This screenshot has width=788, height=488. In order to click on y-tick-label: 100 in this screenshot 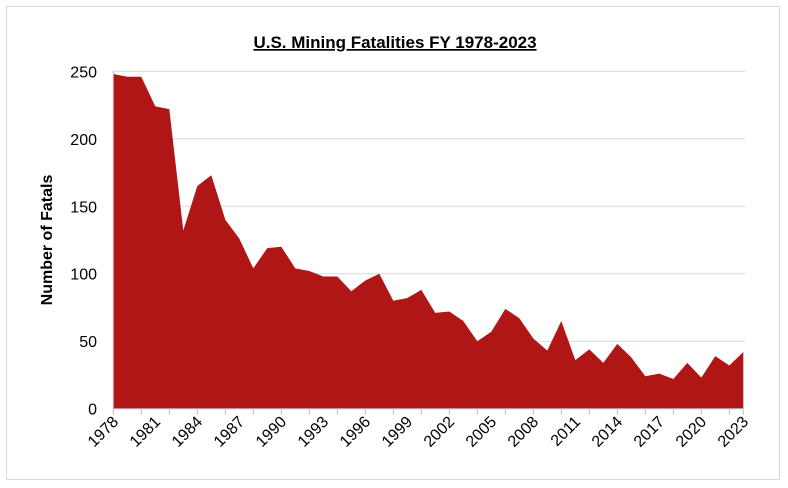, I will do `click(83, 275)`.